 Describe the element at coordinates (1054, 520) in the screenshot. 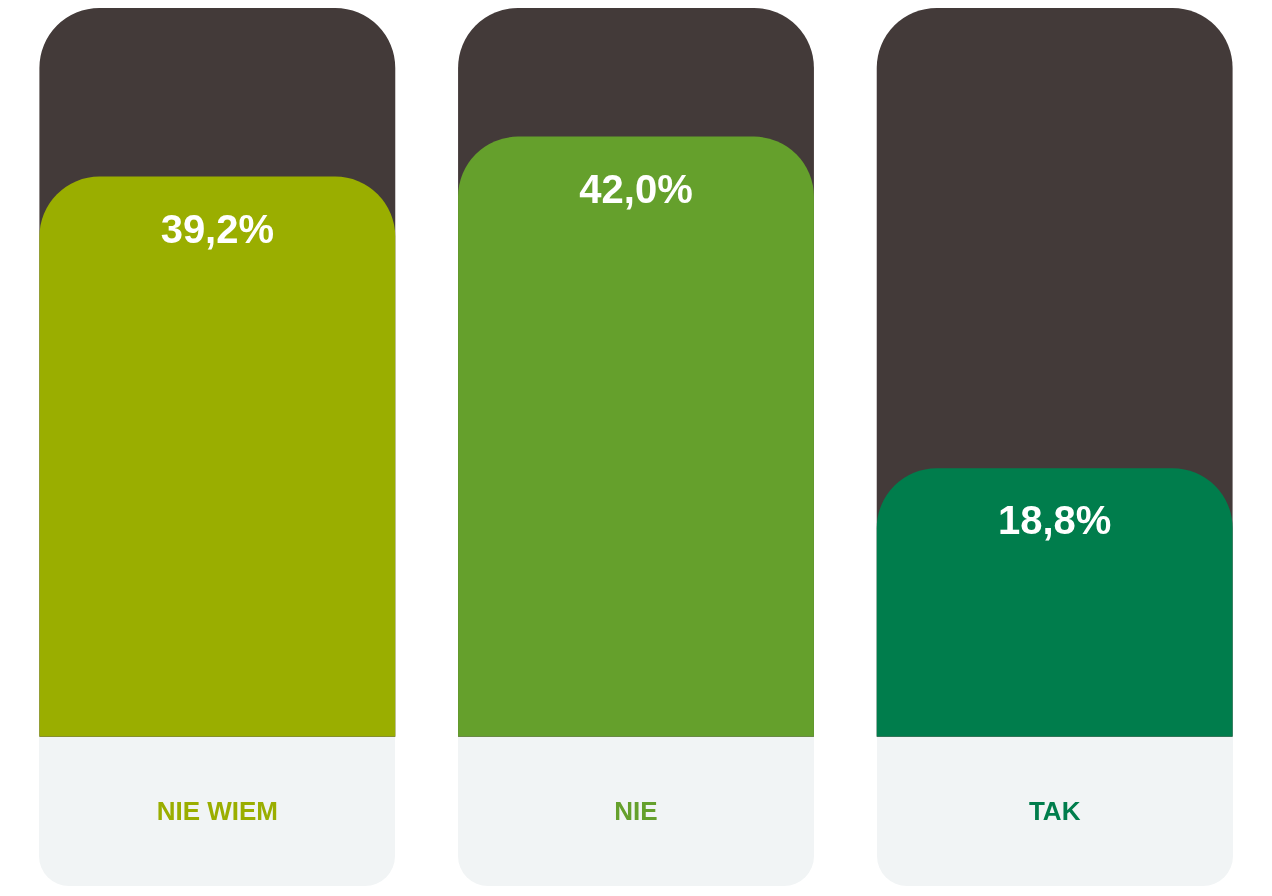

I see `data-label: 18,8%` at that location.